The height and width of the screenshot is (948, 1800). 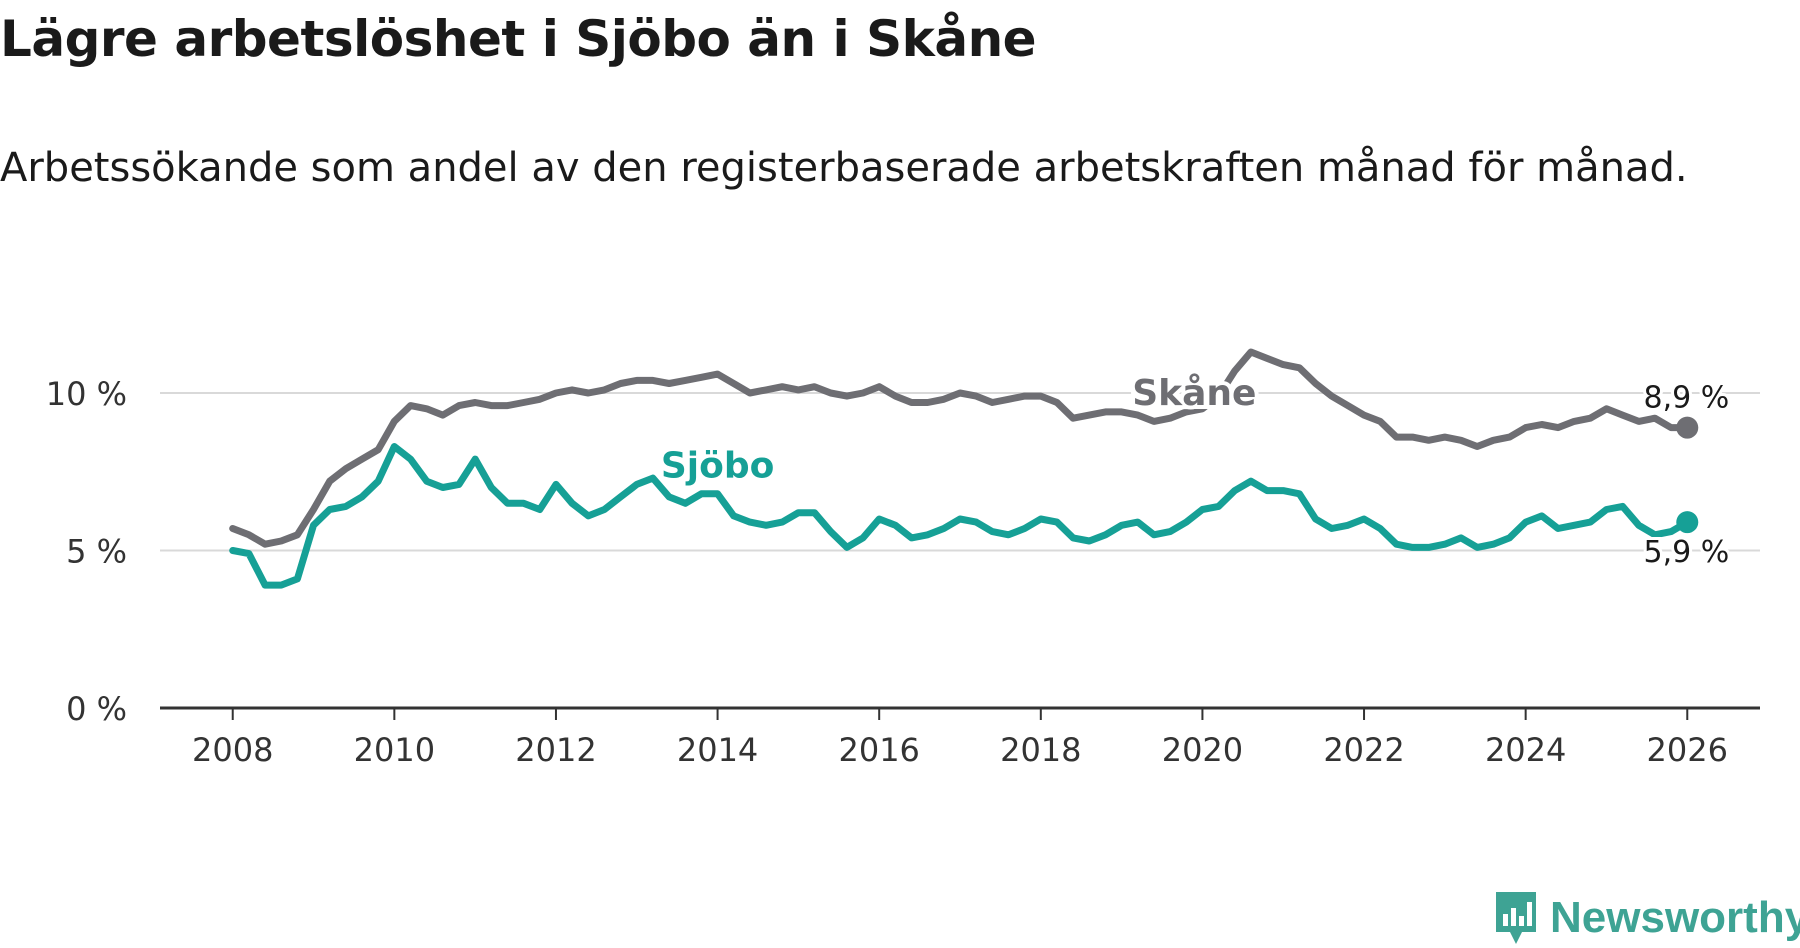 What do you see at coordinates (1516, 918) in the screenshot?
I see `newsworthy-logo-icon` at bounding box center [1516, 918].